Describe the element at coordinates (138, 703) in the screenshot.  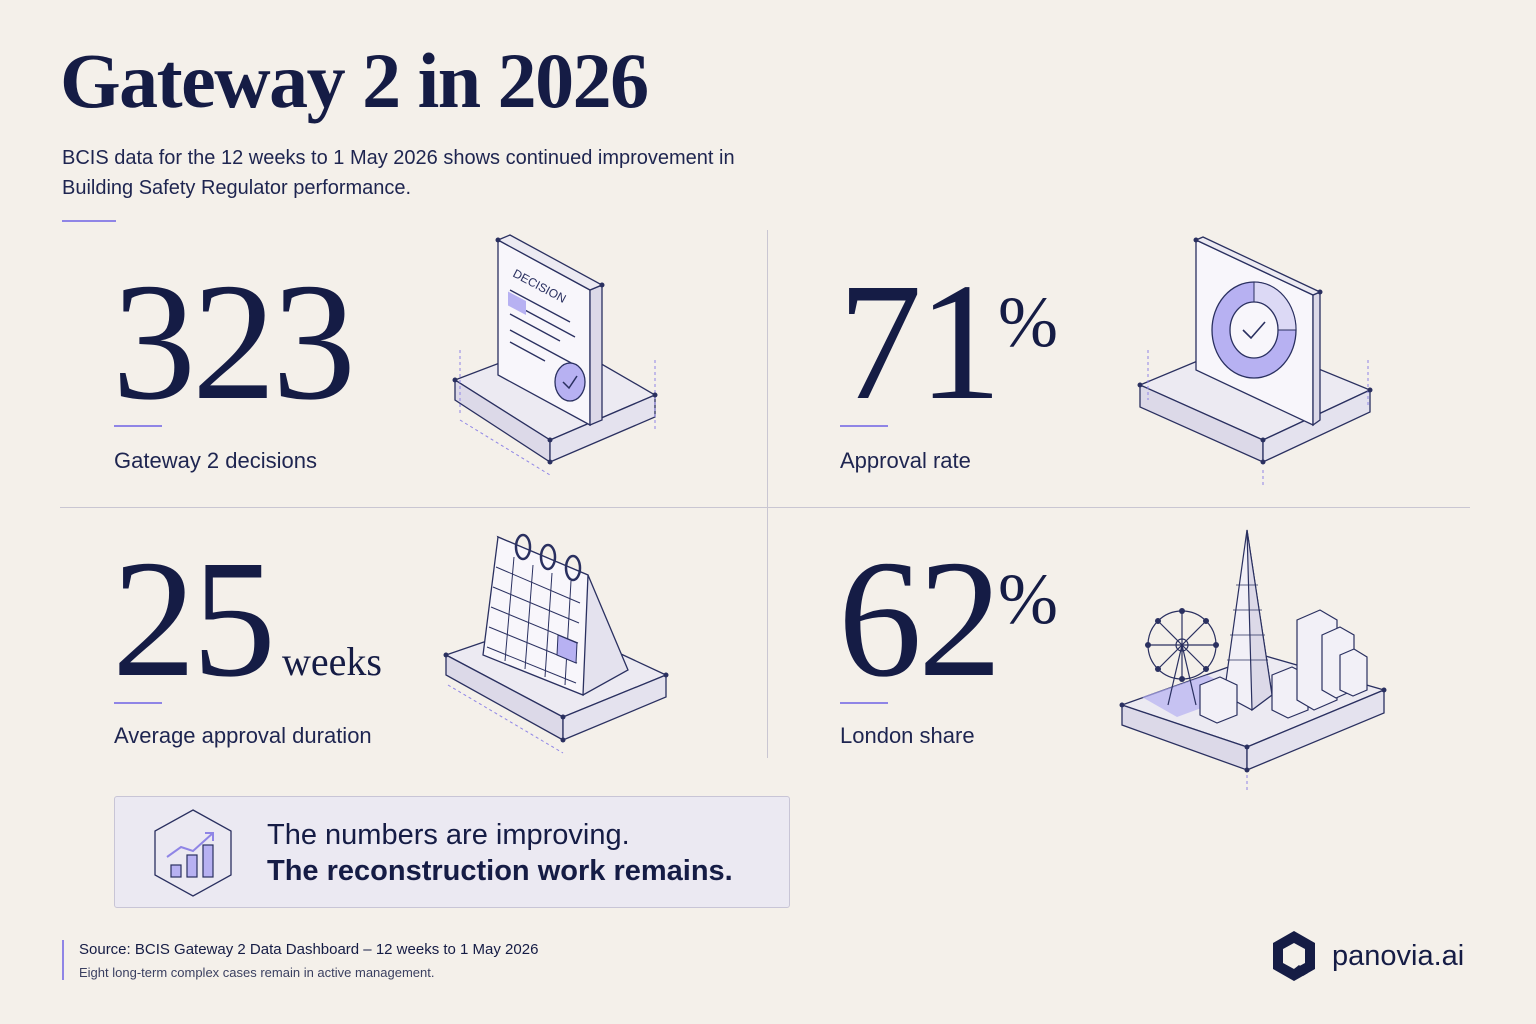
I see `stat-duration-divider` at that location.